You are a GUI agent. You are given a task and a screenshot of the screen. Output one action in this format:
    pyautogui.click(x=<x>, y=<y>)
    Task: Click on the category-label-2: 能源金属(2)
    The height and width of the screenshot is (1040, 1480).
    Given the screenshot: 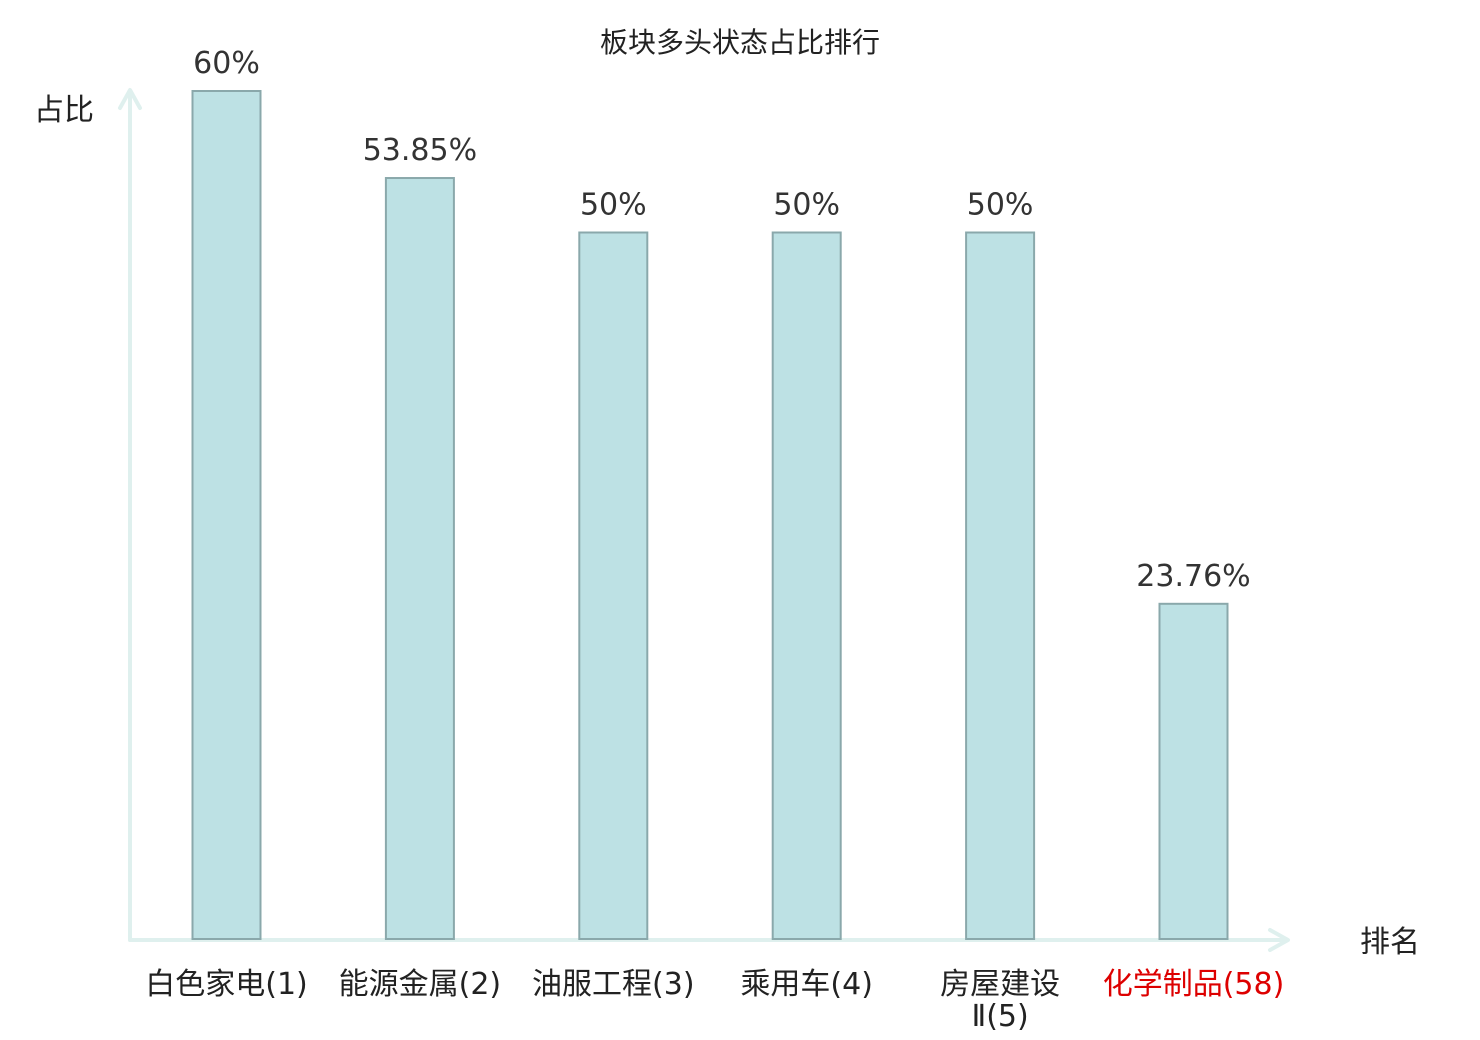 What is the action you would take?
    pyautogui.click(x=420, y=984)
    